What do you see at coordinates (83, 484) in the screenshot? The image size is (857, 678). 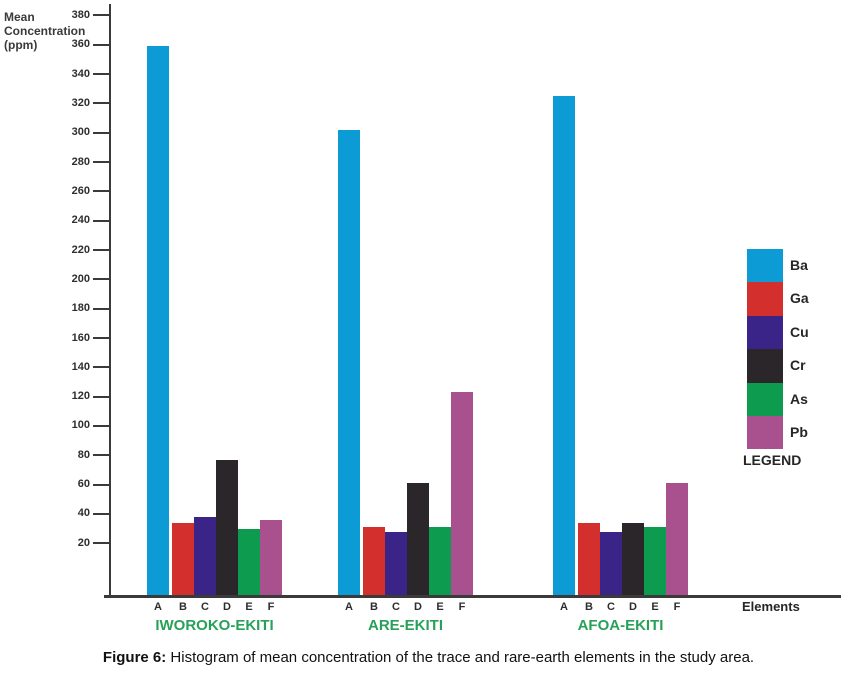 I see `y-tick-label: 60` at bounding box center [83, 484].